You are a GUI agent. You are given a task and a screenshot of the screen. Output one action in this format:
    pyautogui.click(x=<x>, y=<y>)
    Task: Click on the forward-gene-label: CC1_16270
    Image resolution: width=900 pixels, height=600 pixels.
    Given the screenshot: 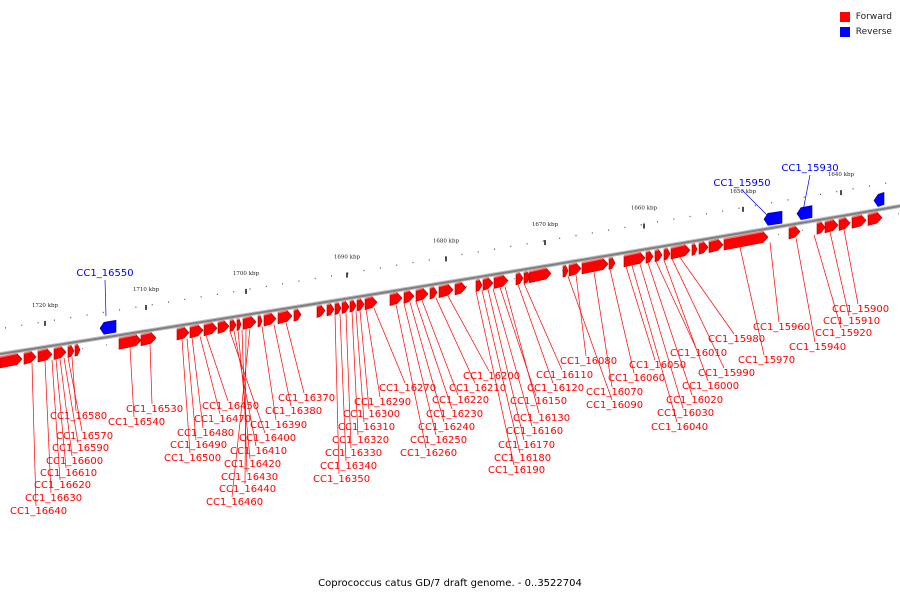 What is the action you would take?
    pyautogui.click(x=407, y=388)
    